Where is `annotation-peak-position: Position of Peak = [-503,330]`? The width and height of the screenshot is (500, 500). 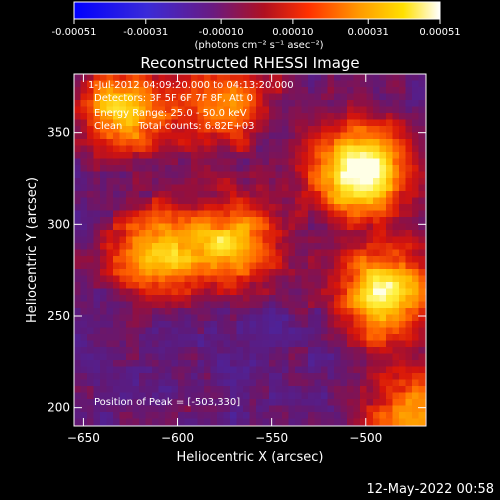
annotation-peak-position: Position of Peak = [-503,330] is located at coordinates (167, 402).